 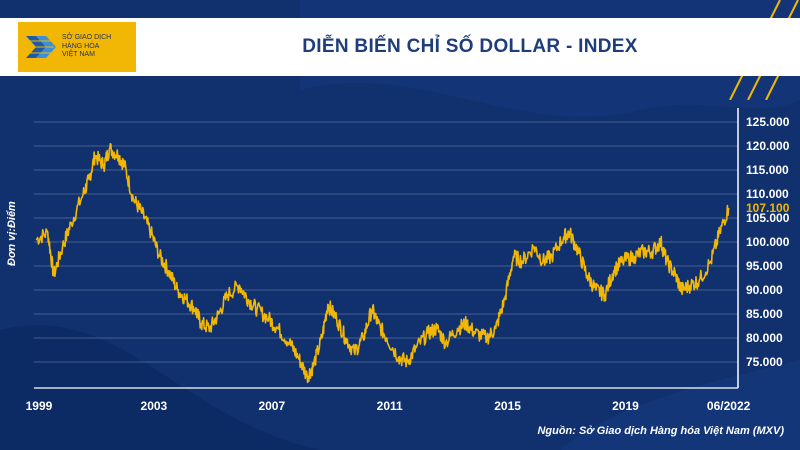 What do you see at coordinates (625, 406) in the screenshot?
I see `x-tick-label: 2019` at bounding box center [625, 406].